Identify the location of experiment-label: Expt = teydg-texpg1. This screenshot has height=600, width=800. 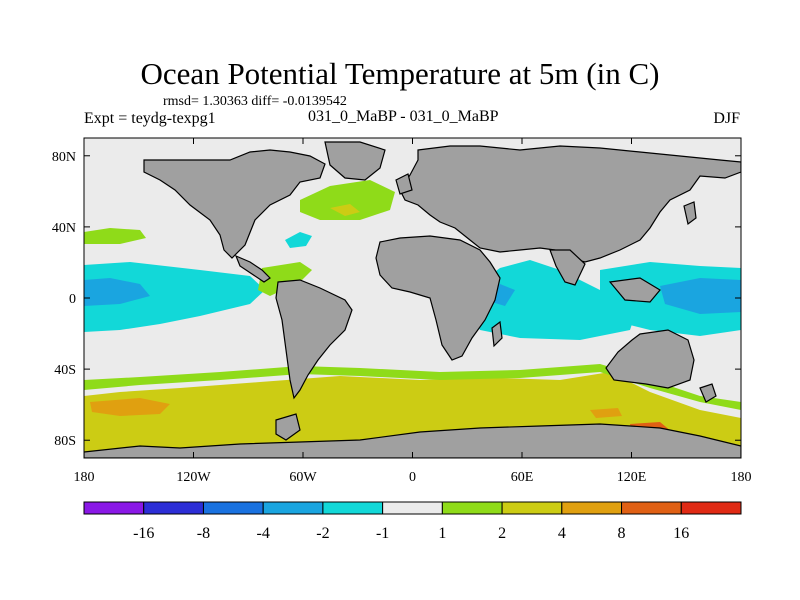
(150, 118).